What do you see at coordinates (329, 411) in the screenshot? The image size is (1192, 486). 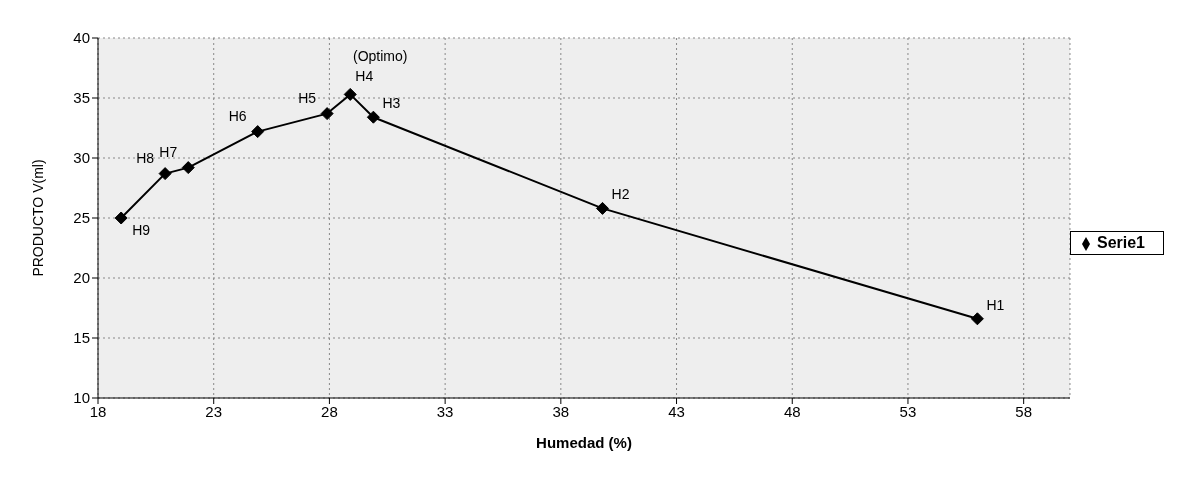 I see `x-tick-label: 28` at bounding box center [329, 411].